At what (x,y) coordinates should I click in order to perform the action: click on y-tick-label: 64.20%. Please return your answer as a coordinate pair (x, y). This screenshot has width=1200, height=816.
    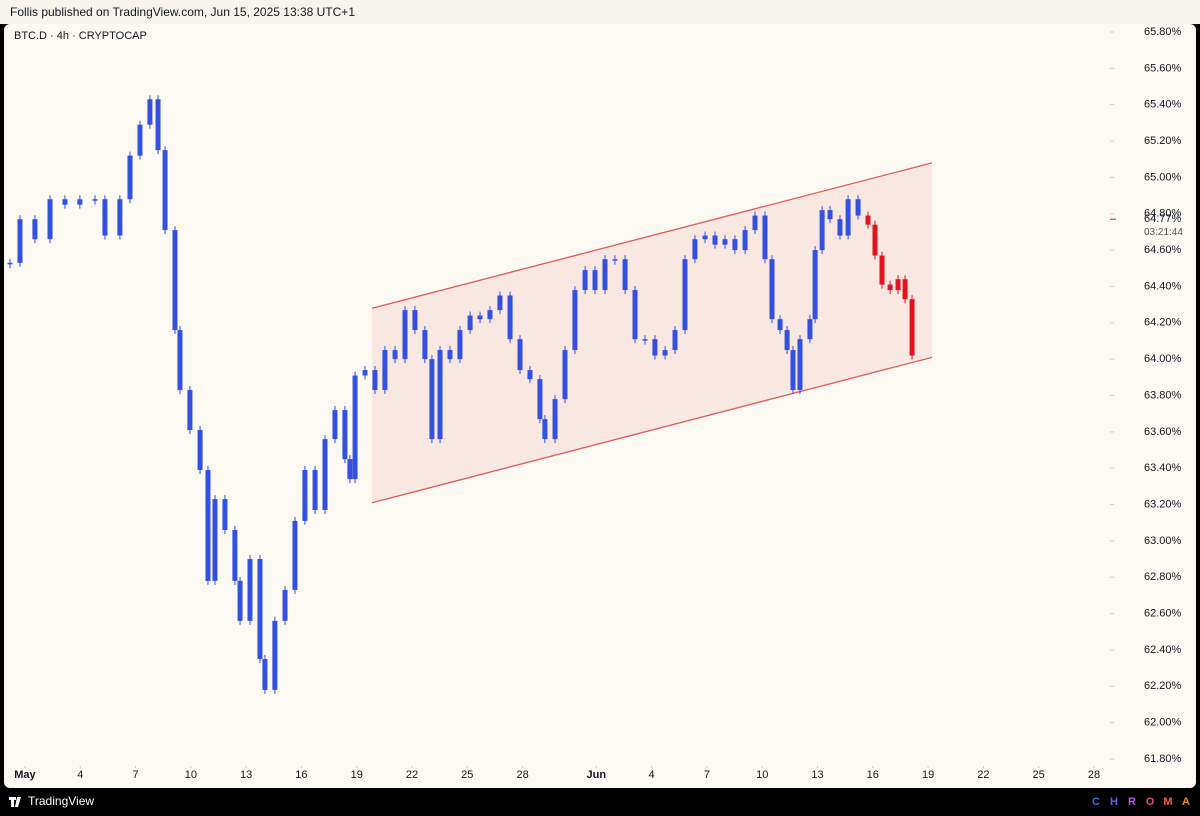
    Looking at the image, I should click on (1163, 323).